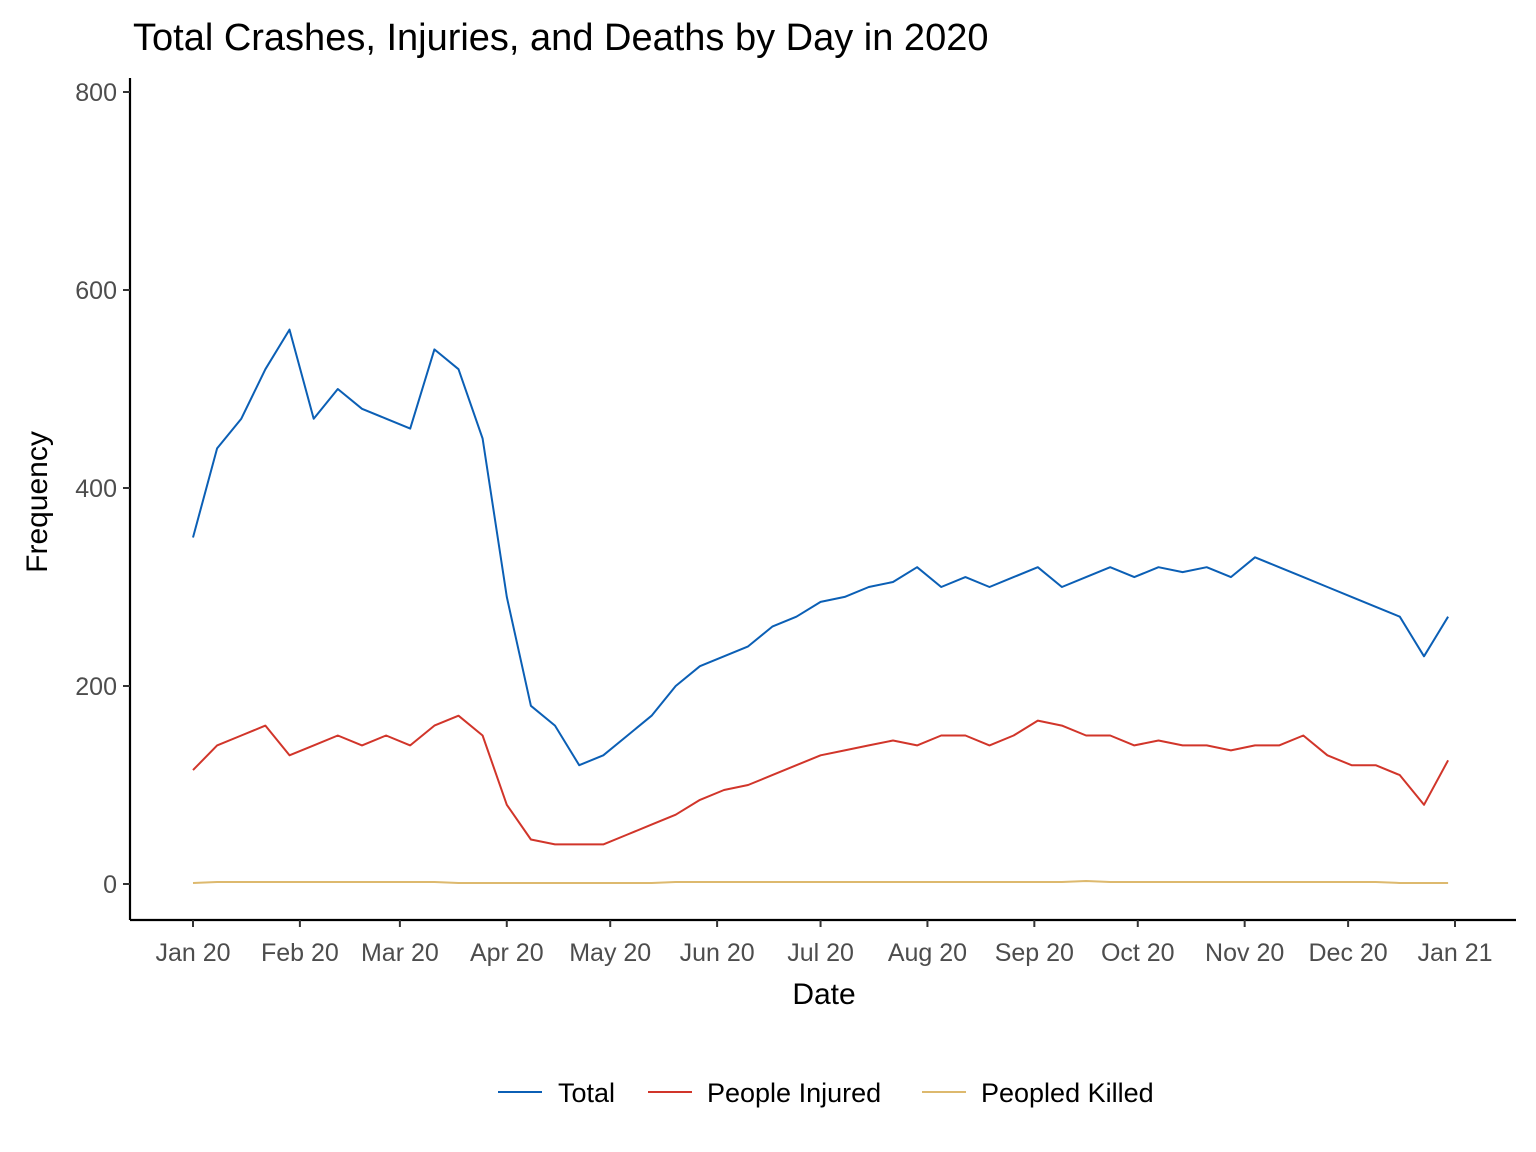 This screenshot has height=1152, width=1536. I want to click on legend: Total People Injured Peopled Killed, so click(826, 1093).